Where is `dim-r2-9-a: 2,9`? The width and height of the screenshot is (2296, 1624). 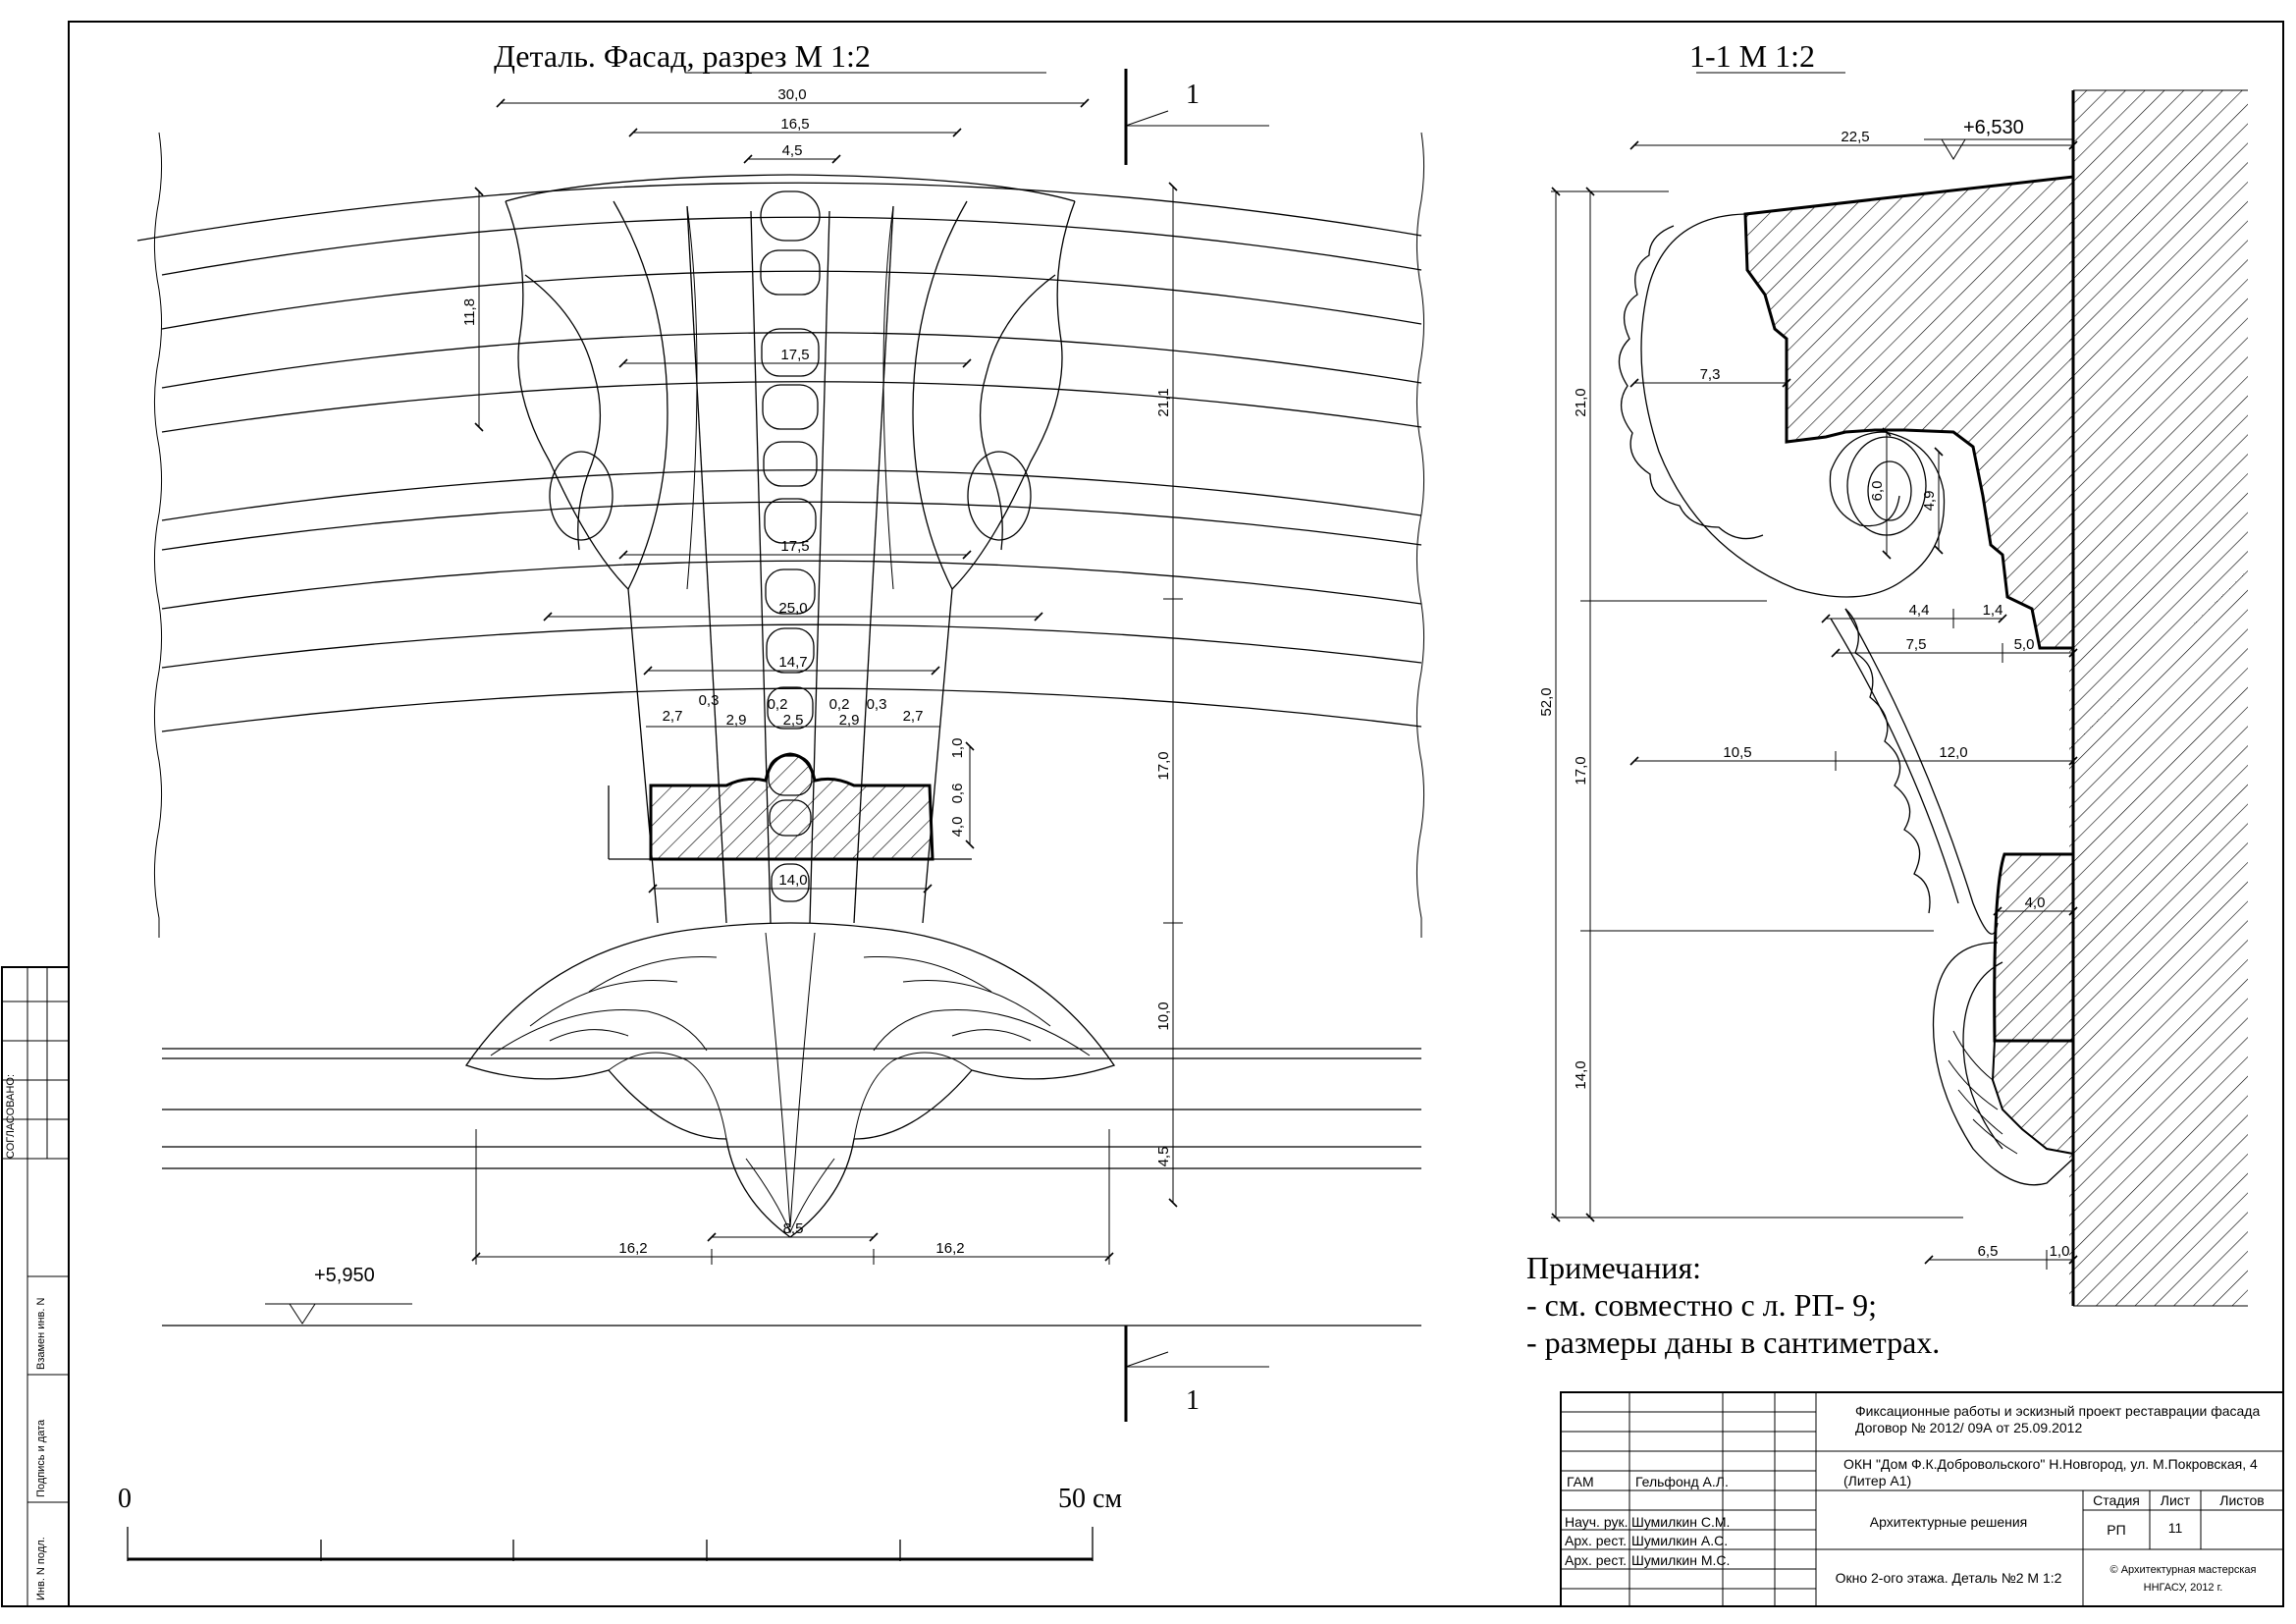 dim-r2-9-a: 2,9 is located at coordinates (736, 720).